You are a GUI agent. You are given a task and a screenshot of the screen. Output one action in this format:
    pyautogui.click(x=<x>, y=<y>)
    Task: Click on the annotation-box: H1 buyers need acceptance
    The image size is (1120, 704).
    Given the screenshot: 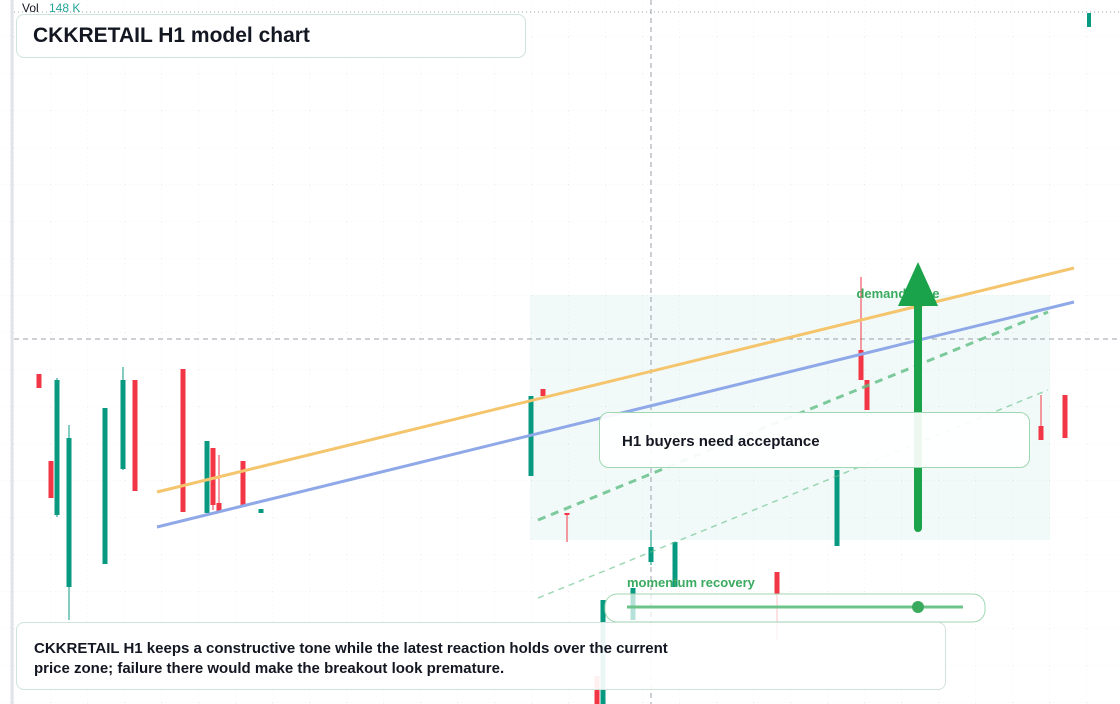 What is the action you would take?
    pyautogui.click(x=814, y=440)
    